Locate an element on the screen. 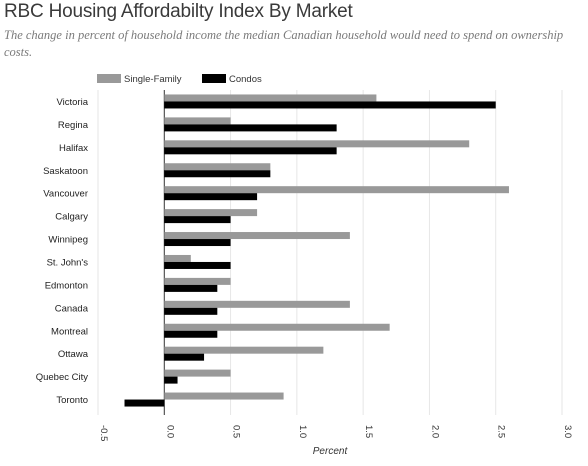  category-label: Saskatoon is located at coordinates (65, 171).